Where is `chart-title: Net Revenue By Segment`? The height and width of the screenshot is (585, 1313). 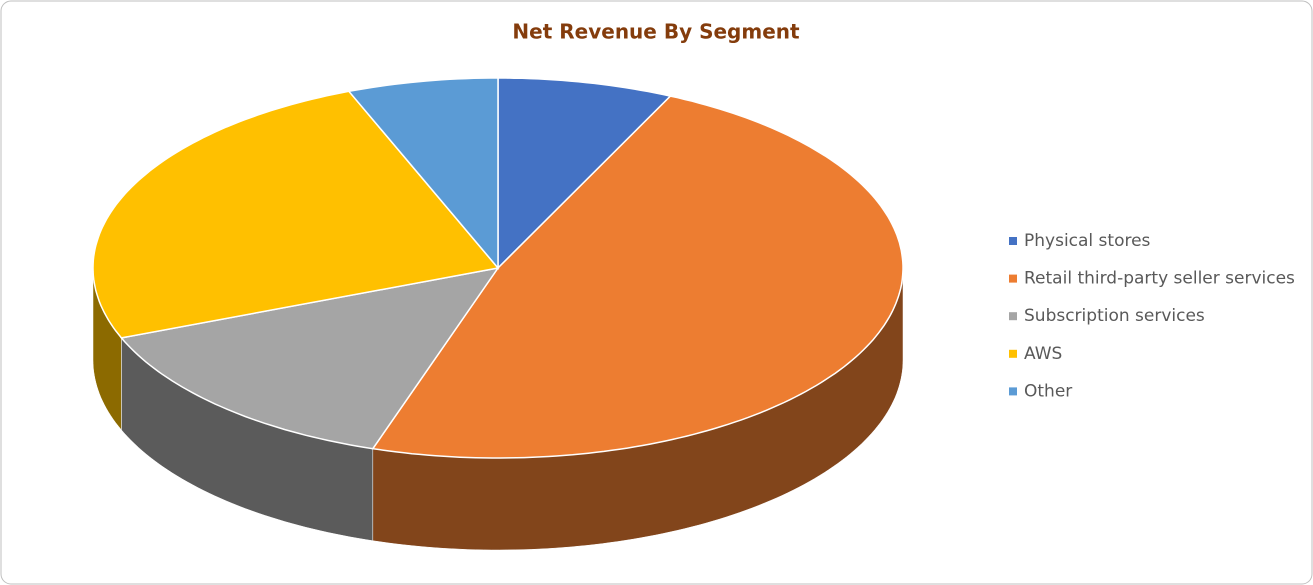 chart-title: Net Revenue By Segment is located at coordinates (656, 32).